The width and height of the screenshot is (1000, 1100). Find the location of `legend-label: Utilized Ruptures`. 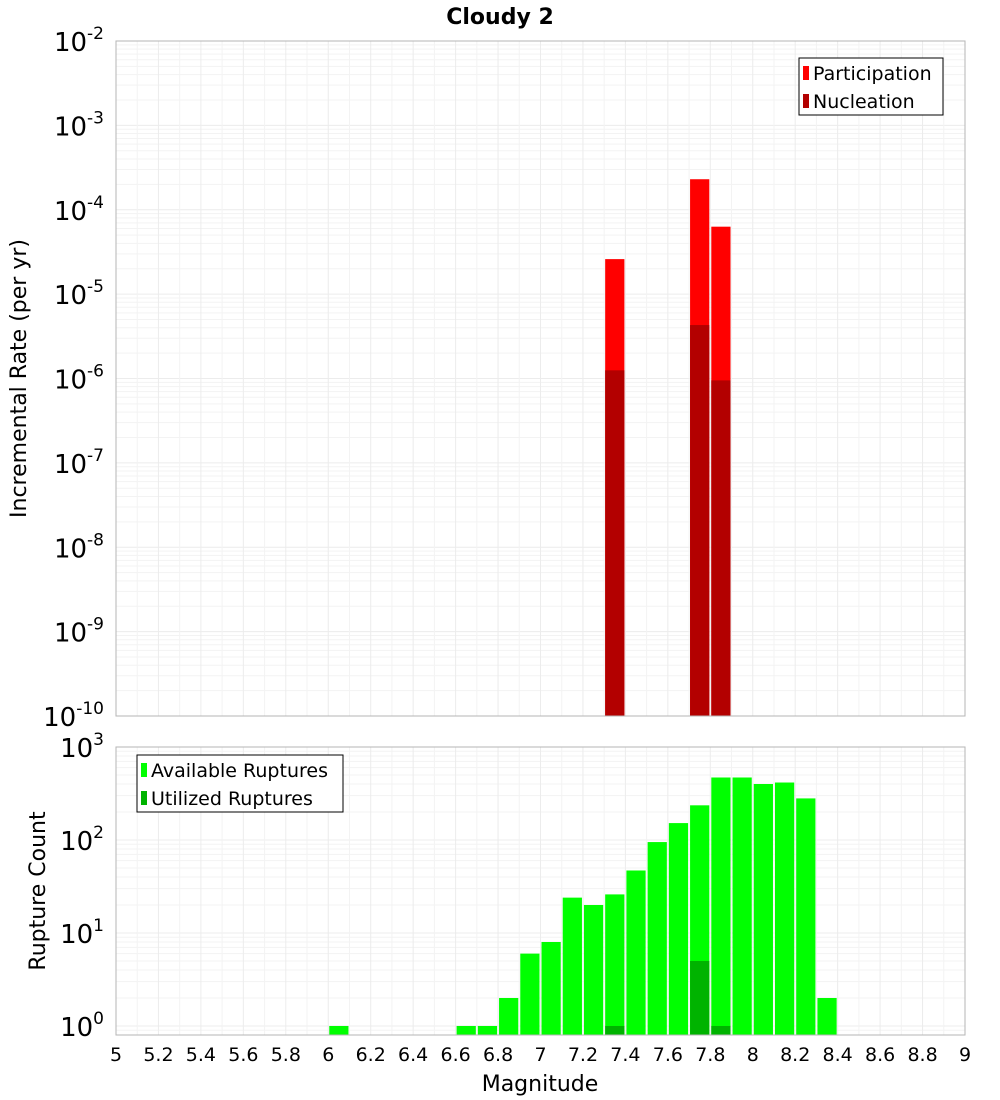

legend-label: Utilized Ruptures is located at coordinates (232, 799).